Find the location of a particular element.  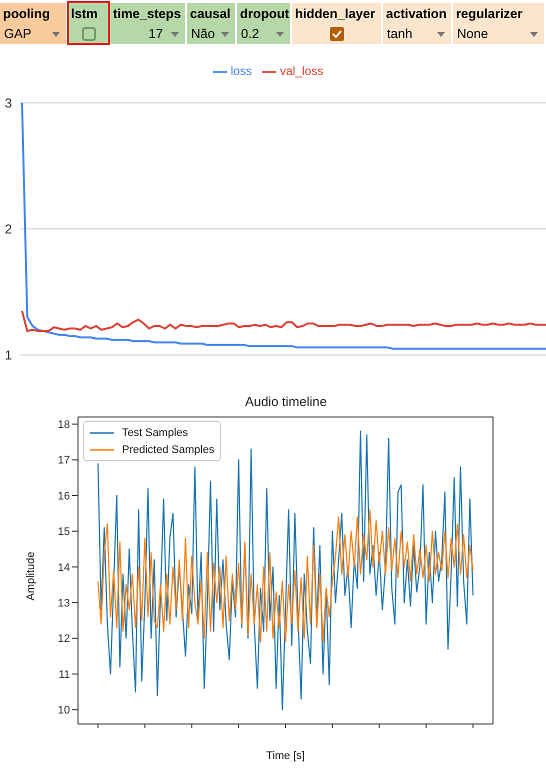

category-label: pooling is located at coordinates (33, 13).